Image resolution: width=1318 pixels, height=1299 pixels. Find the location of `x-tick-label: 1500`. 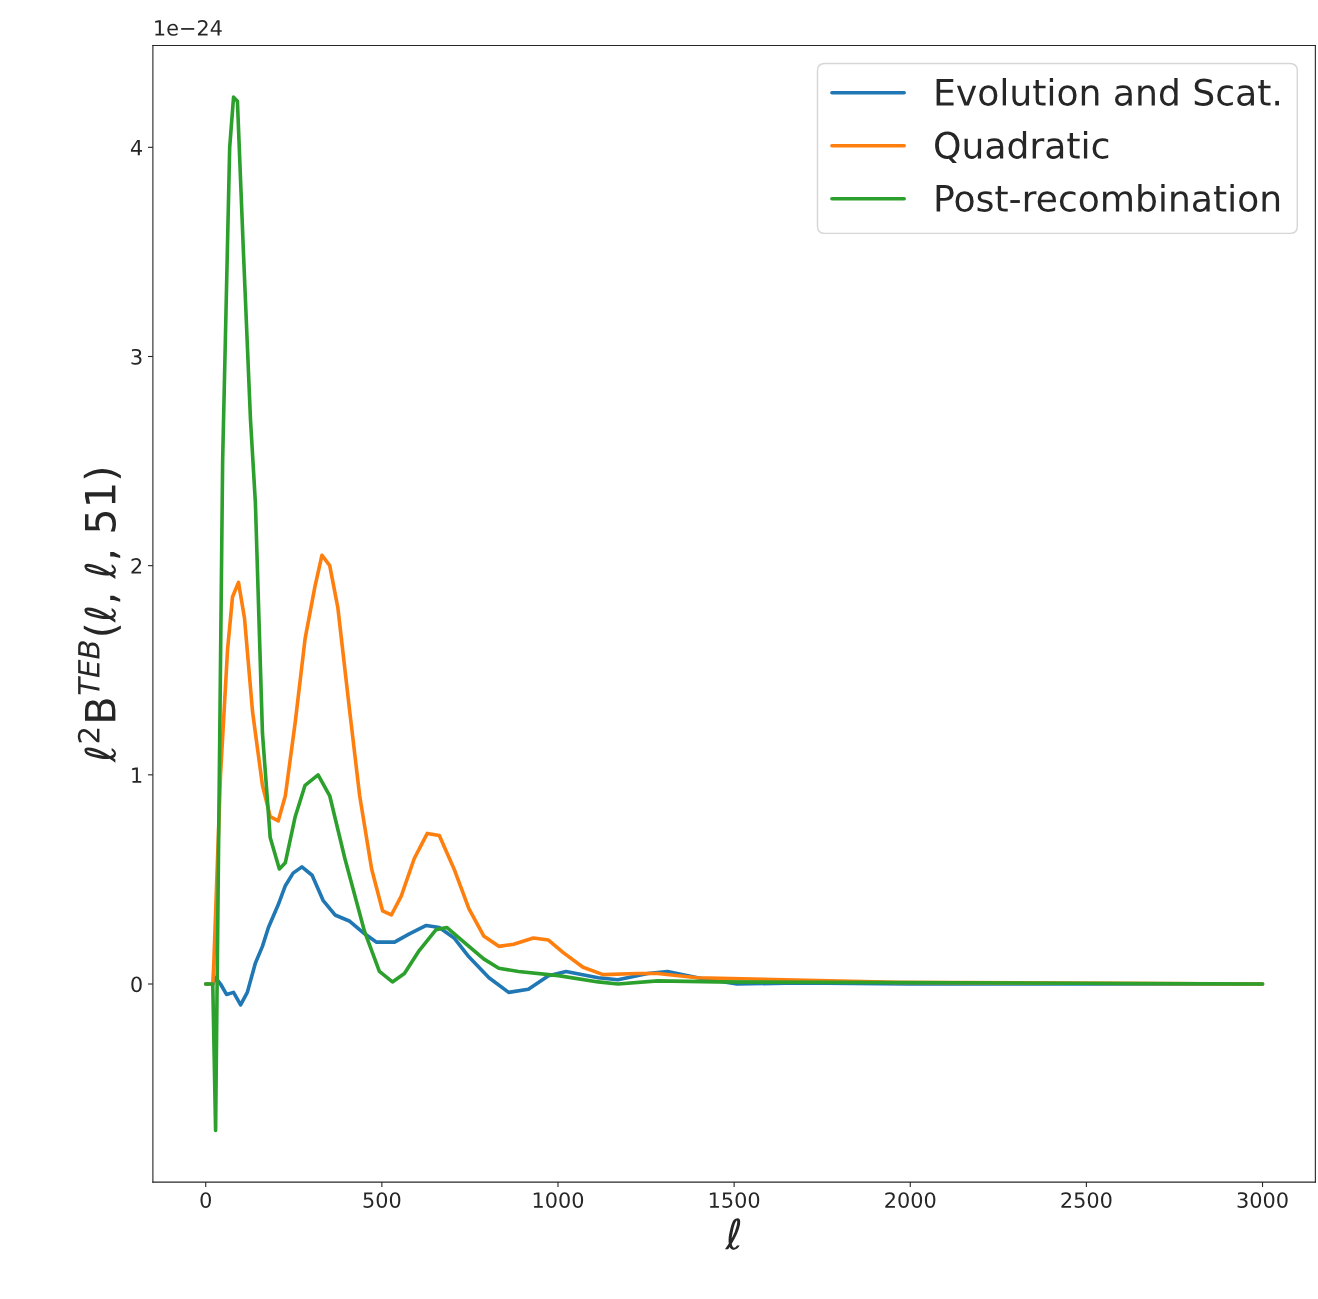

x-tick-label: 1500 is located at coordinates (734, 1200).